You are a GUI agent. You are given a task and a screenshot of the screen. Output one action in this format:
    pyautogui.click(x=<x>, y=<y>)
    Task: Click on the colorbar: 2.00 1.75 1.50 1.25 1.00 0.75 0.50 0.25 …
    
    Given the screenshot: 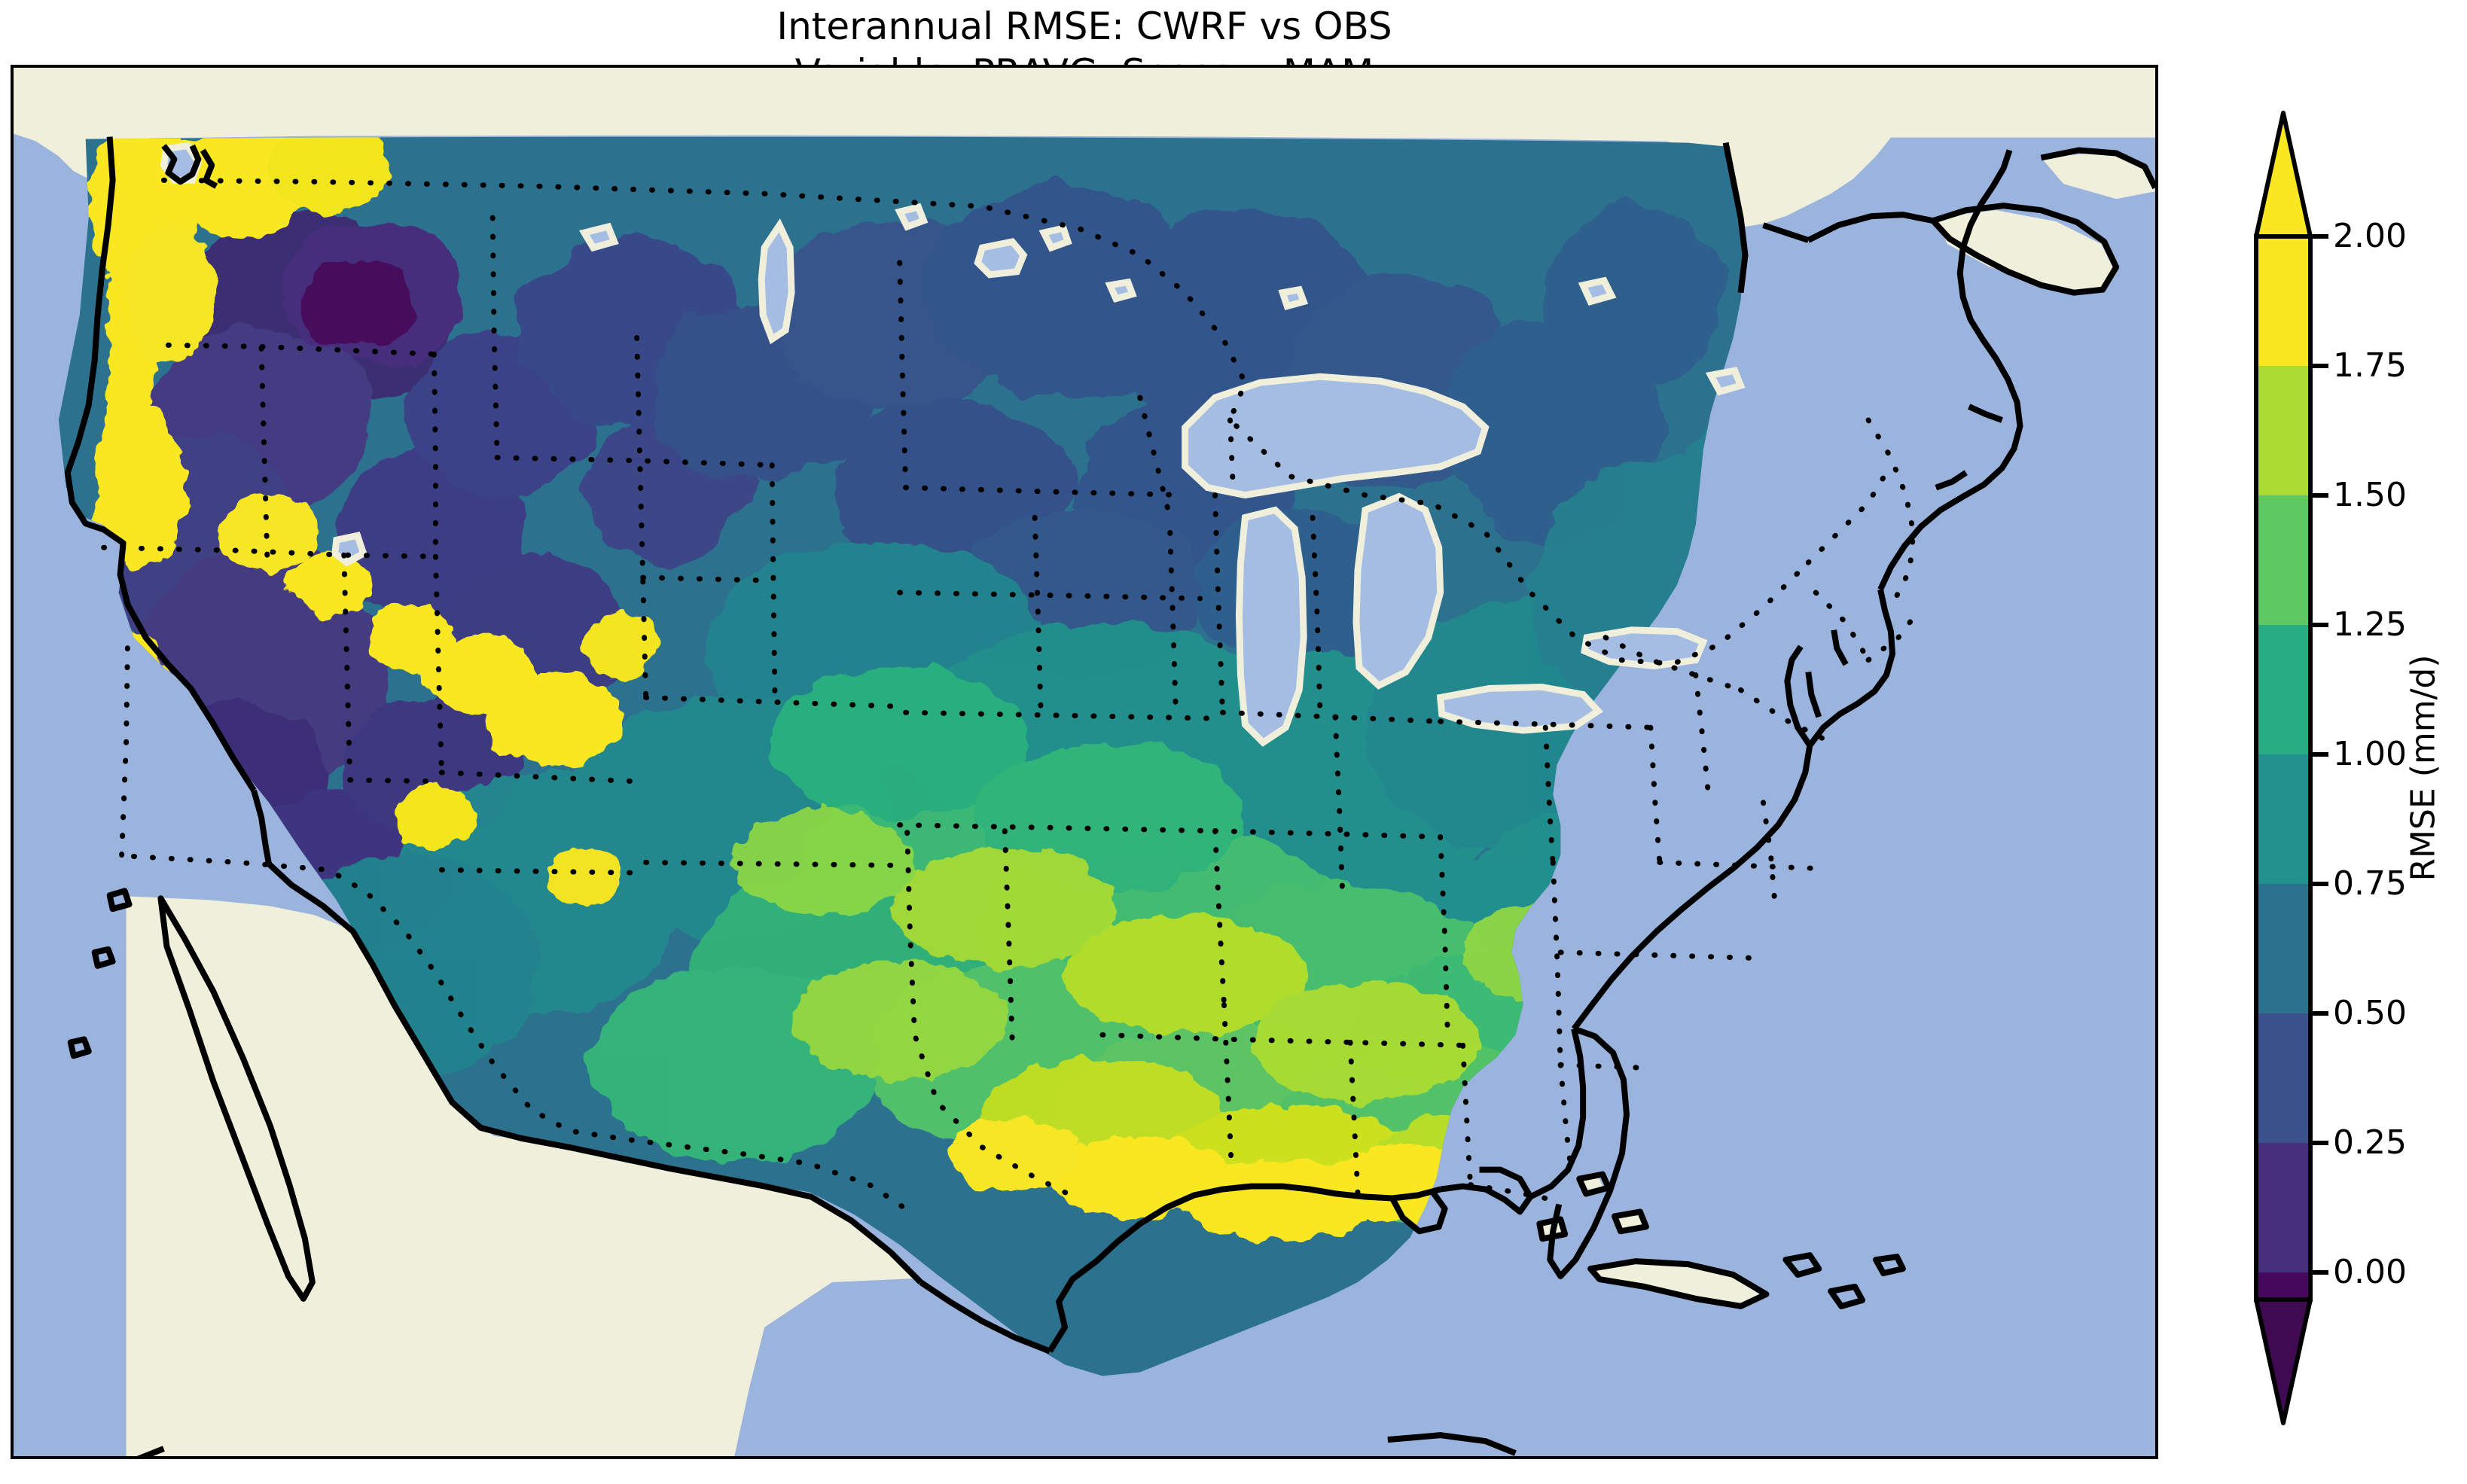 What is the action you would take?
    pyautogui.click(x=2355, y=768)
    